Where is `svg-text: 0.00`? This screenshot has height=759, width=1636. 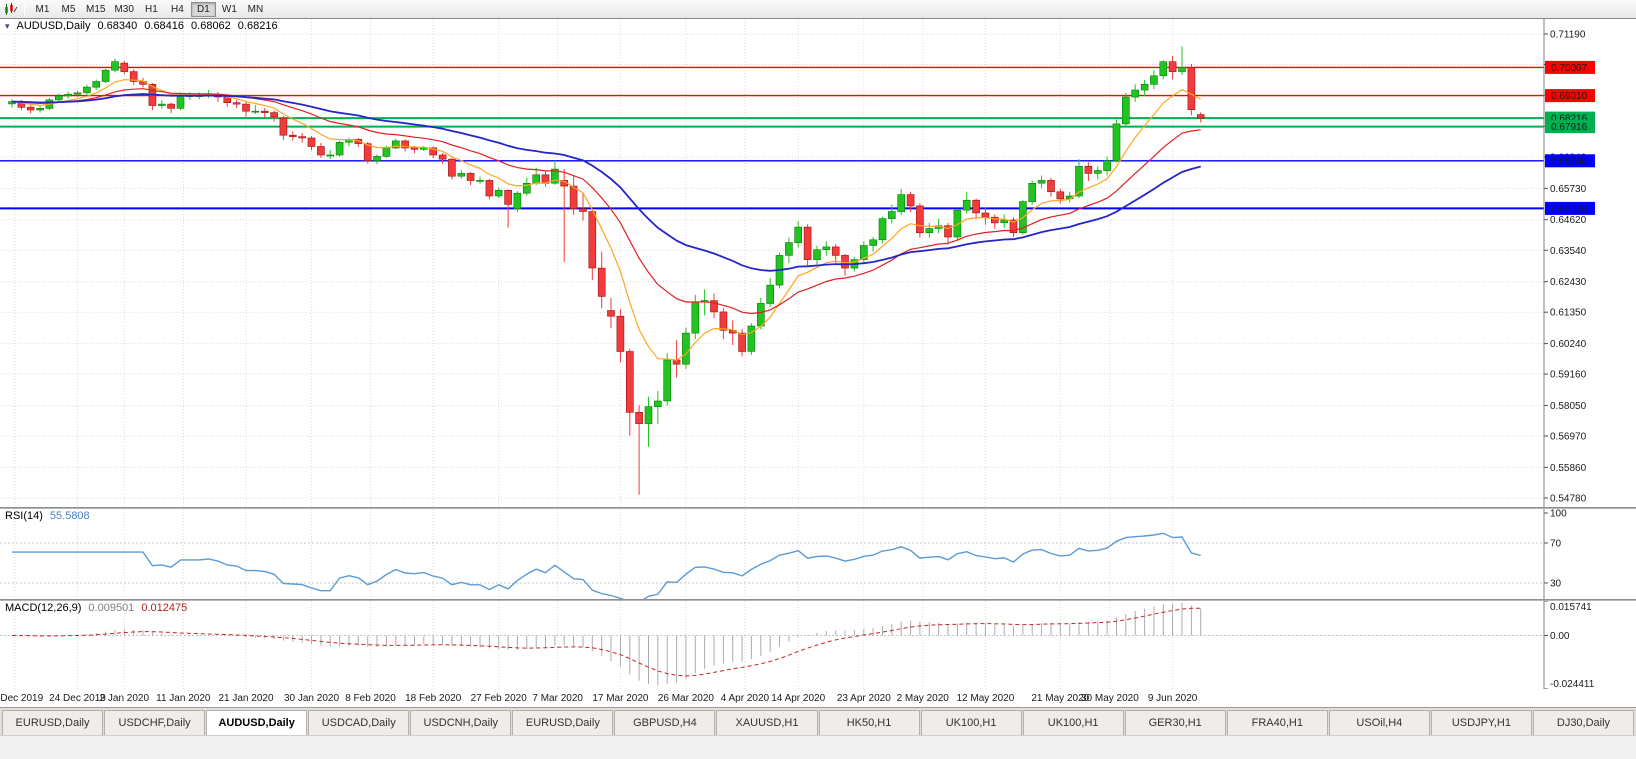 svg-text: 0.00 is located at coordinates (1560, 636).